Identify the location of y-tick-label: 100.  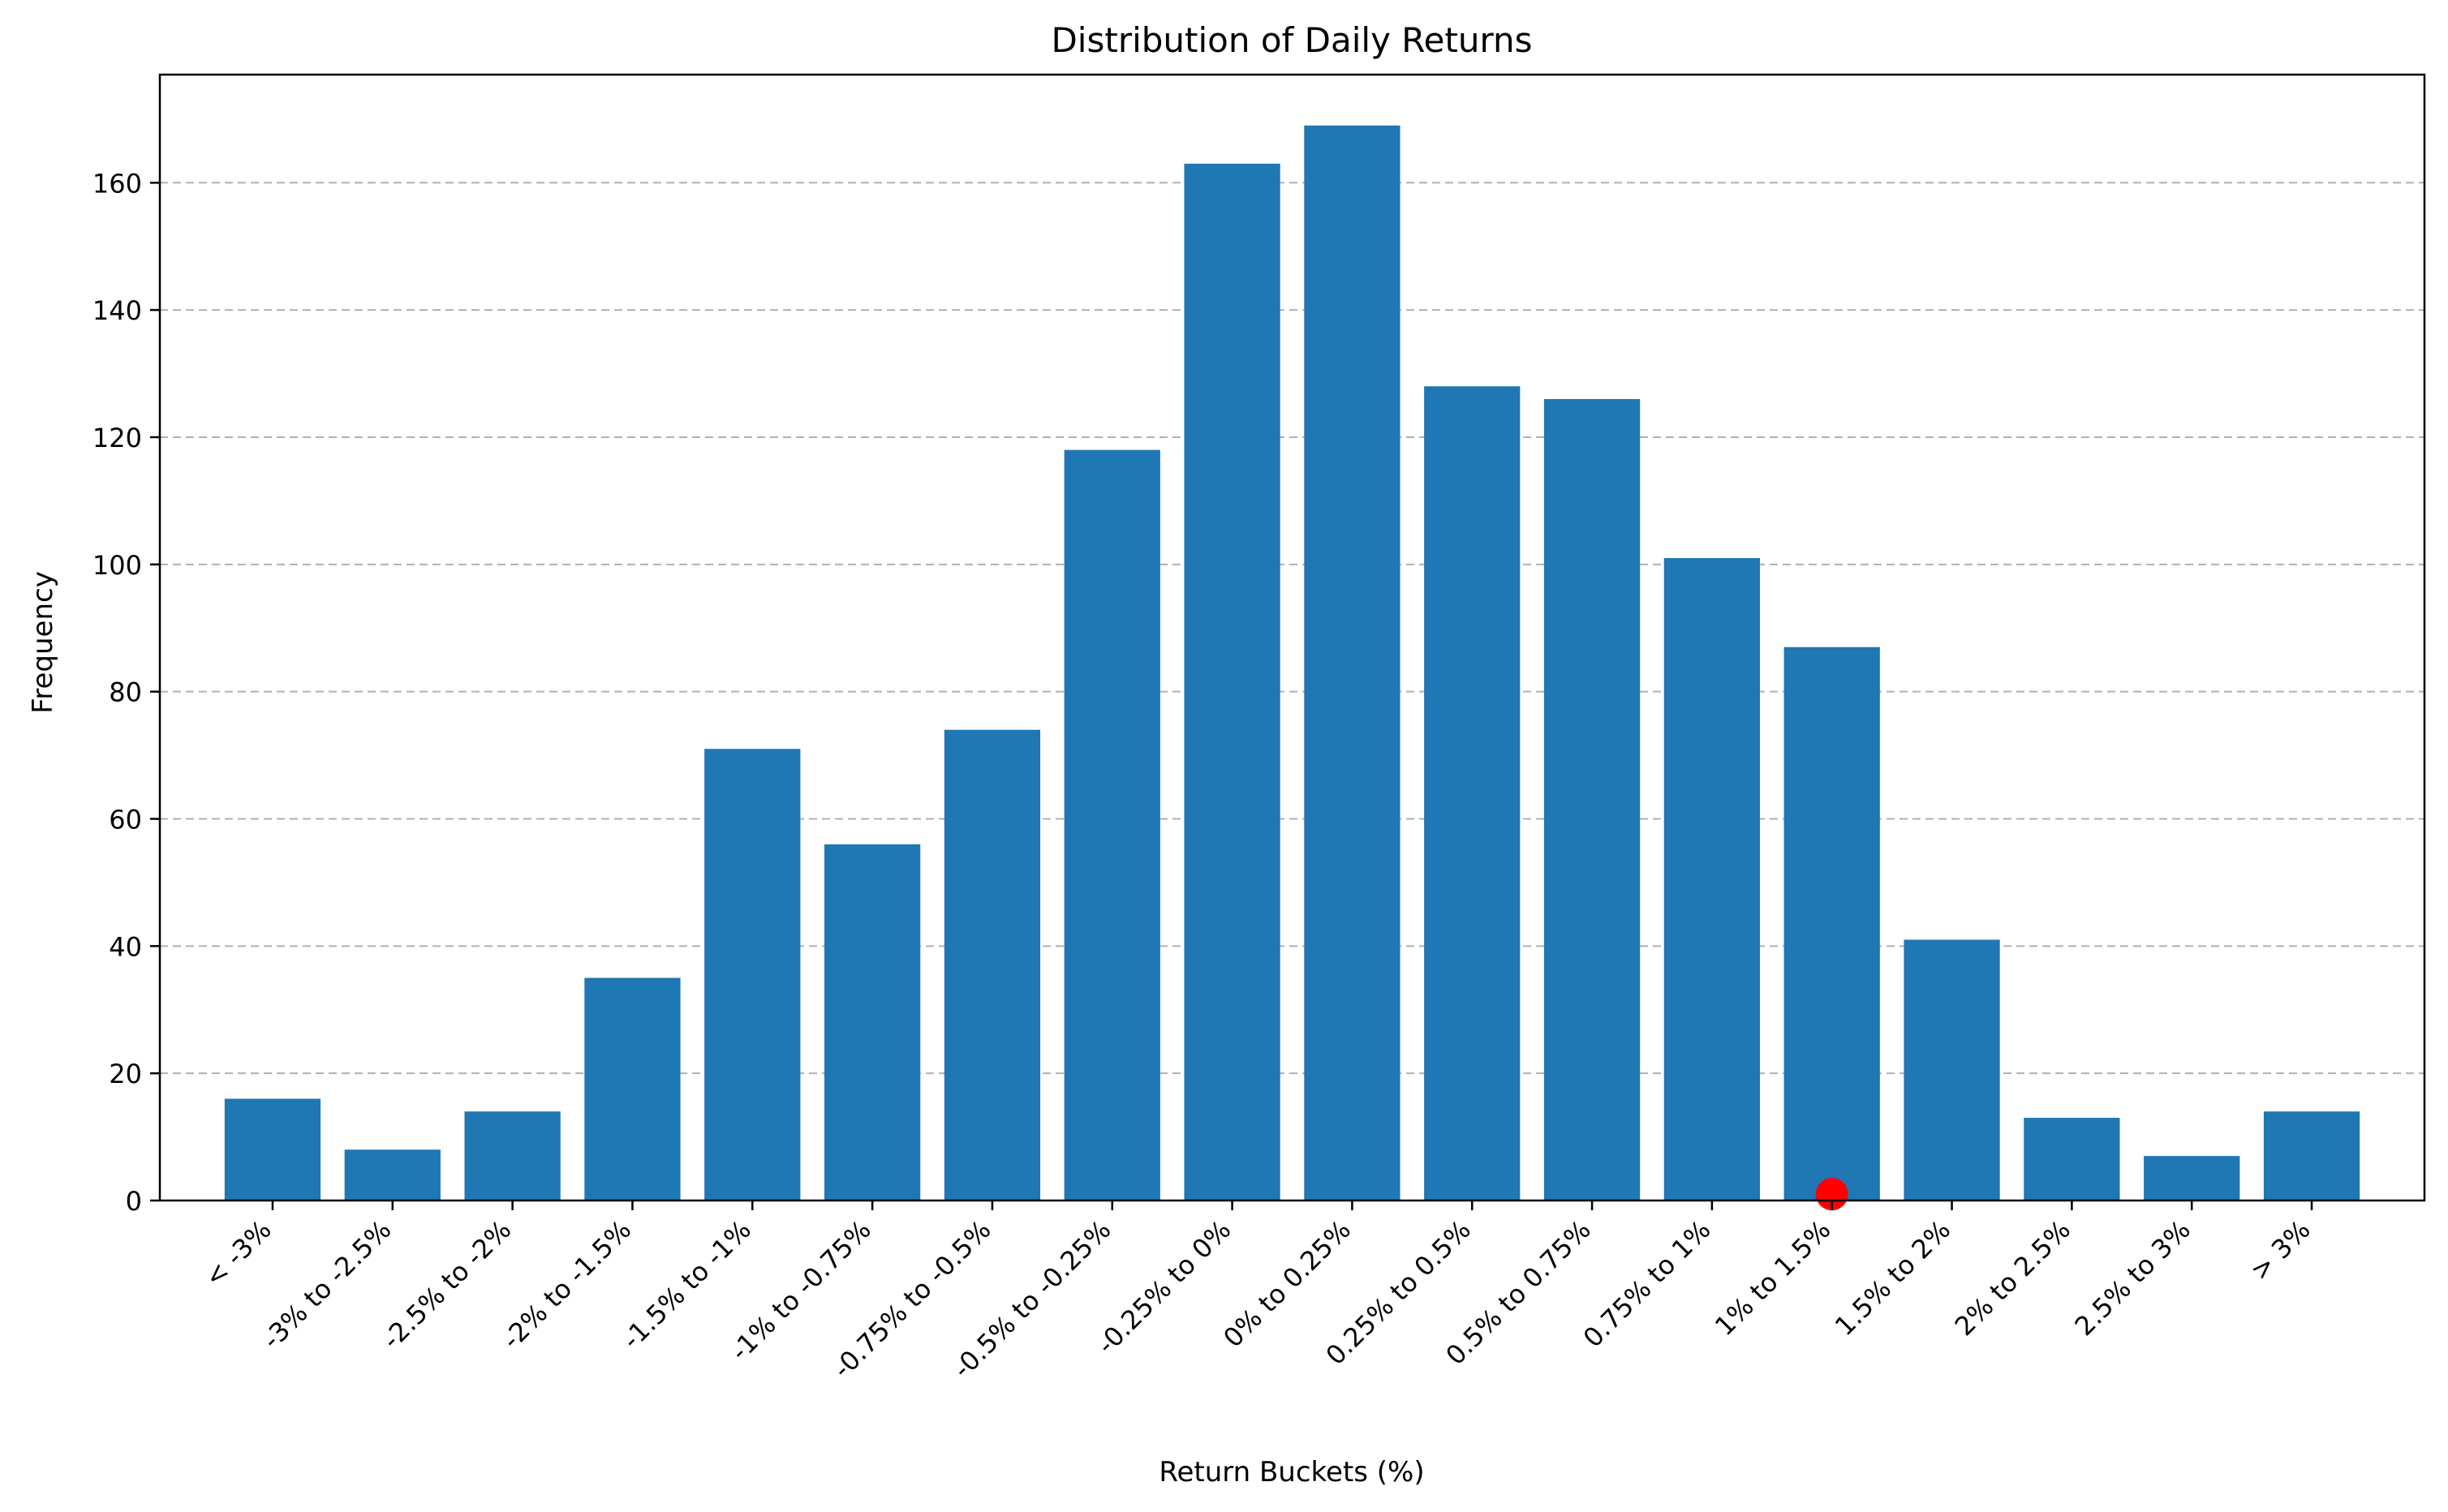
(117, 565).